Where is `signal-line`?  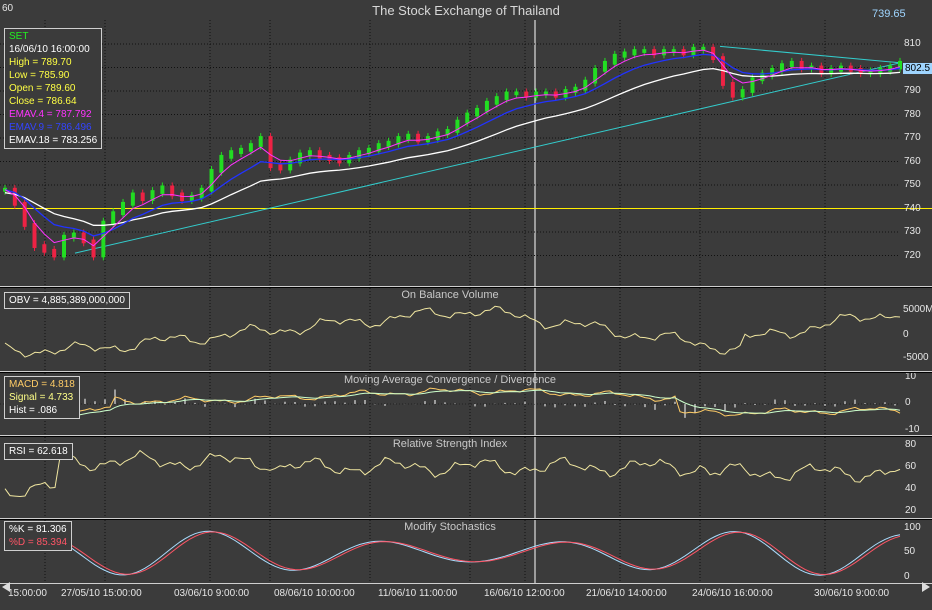
signal-line is located at coordinates (452, 404).